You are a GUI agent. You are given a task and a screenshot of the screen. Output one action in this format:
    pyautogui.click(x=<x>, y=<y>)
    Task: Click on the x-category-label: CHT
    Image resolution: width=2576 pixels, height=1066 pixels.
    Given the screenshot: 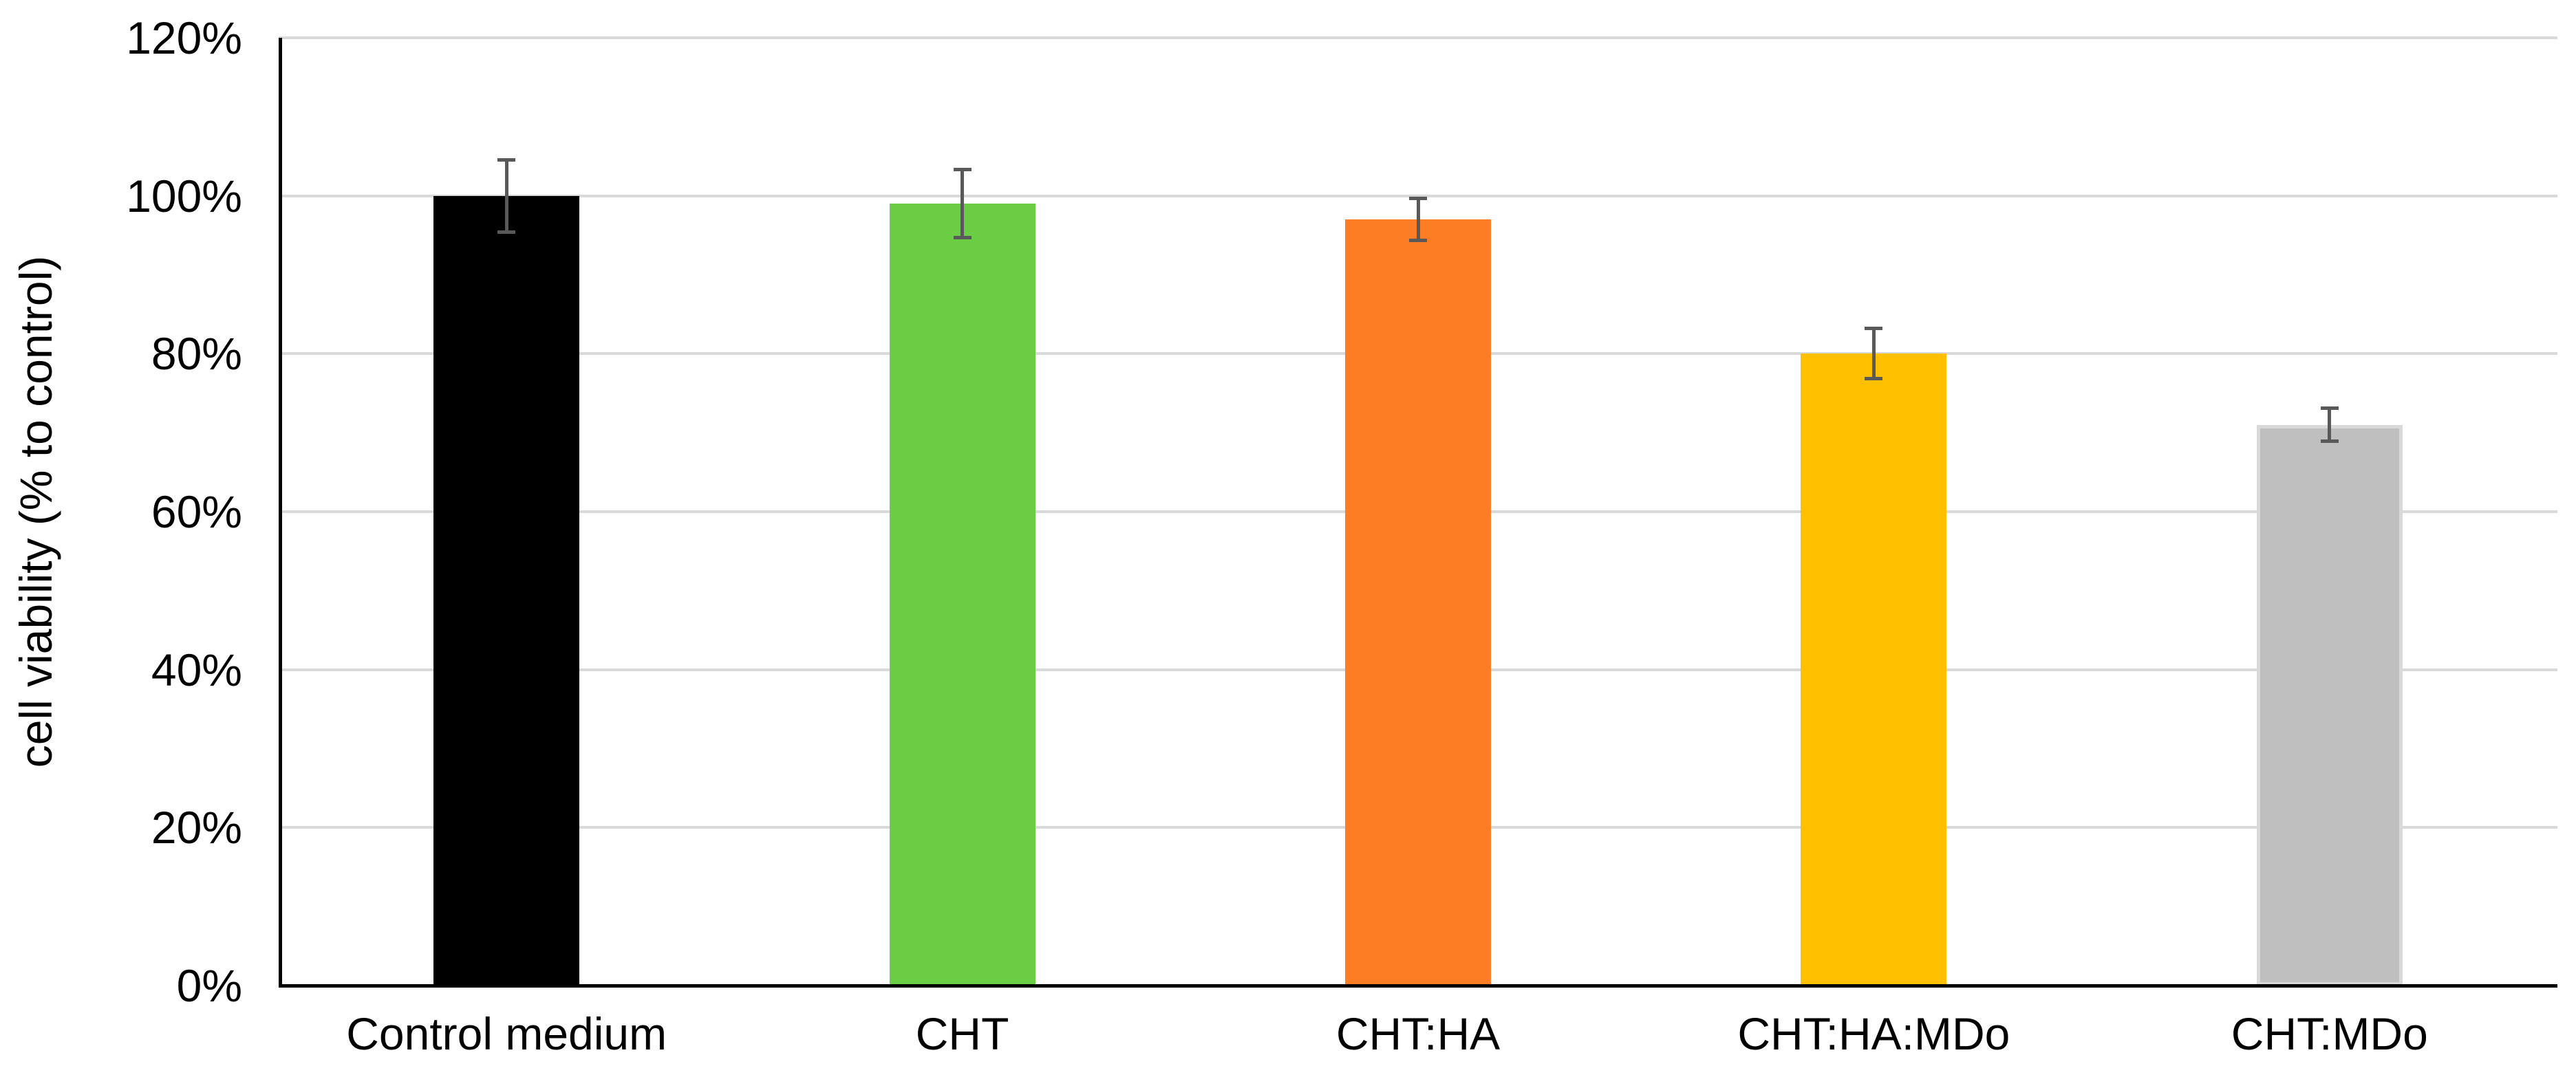 What is the action you would take?
    pyautogui.click(x=962, y=1033)
    